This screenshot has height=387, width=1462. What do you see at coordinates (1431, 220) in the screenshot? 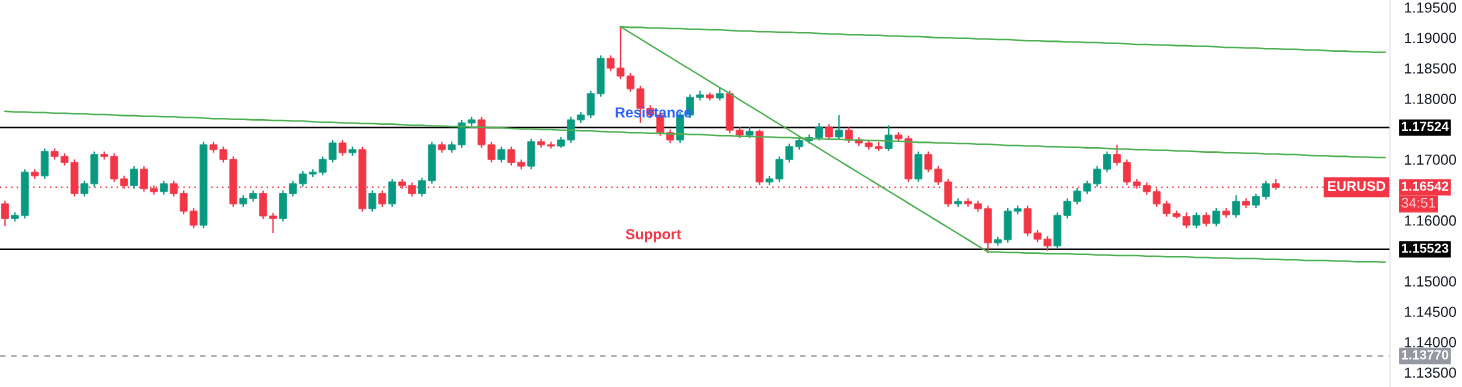
I see `y-tick-label: 1.16000` at bounding box center [1431, 220].